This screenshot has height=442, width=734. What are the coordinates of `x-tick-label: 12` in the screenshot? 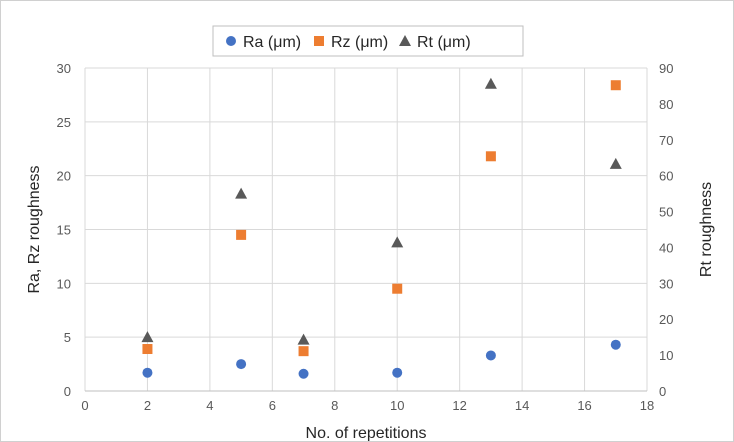 It's located at (459, 405).